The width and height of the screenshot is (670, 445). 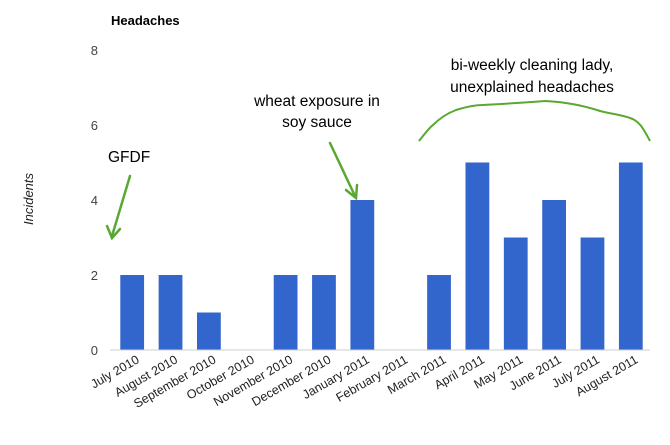 What do you see at coordinates (94, 275) in the screenshot?
I see `y-tick-label: 2` at bounding box center [94, 275].